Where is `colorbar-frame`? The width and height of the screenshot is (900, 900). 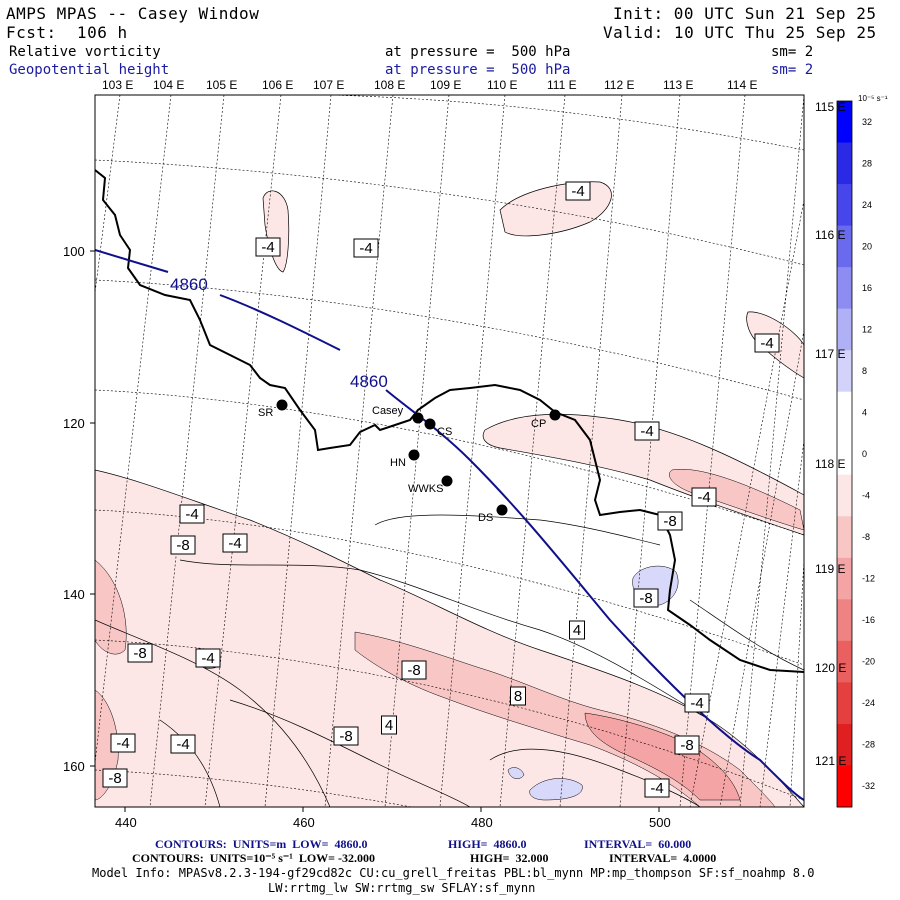
colorbar-frame is located at coordinates (844, 454).